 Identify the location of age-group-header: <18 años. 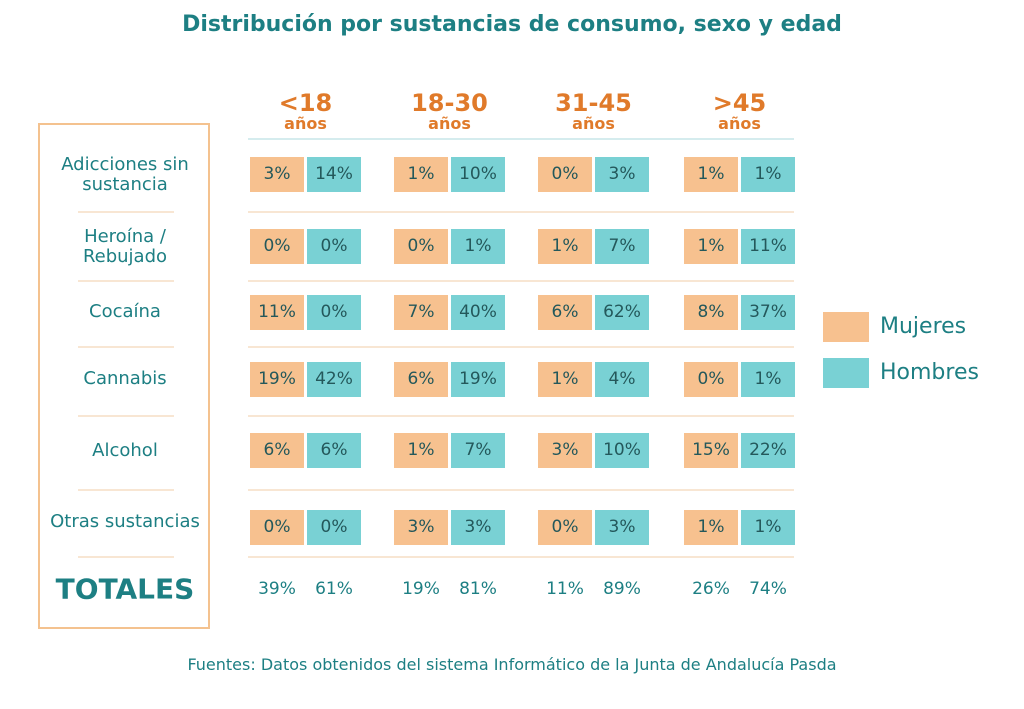
(306, 111).